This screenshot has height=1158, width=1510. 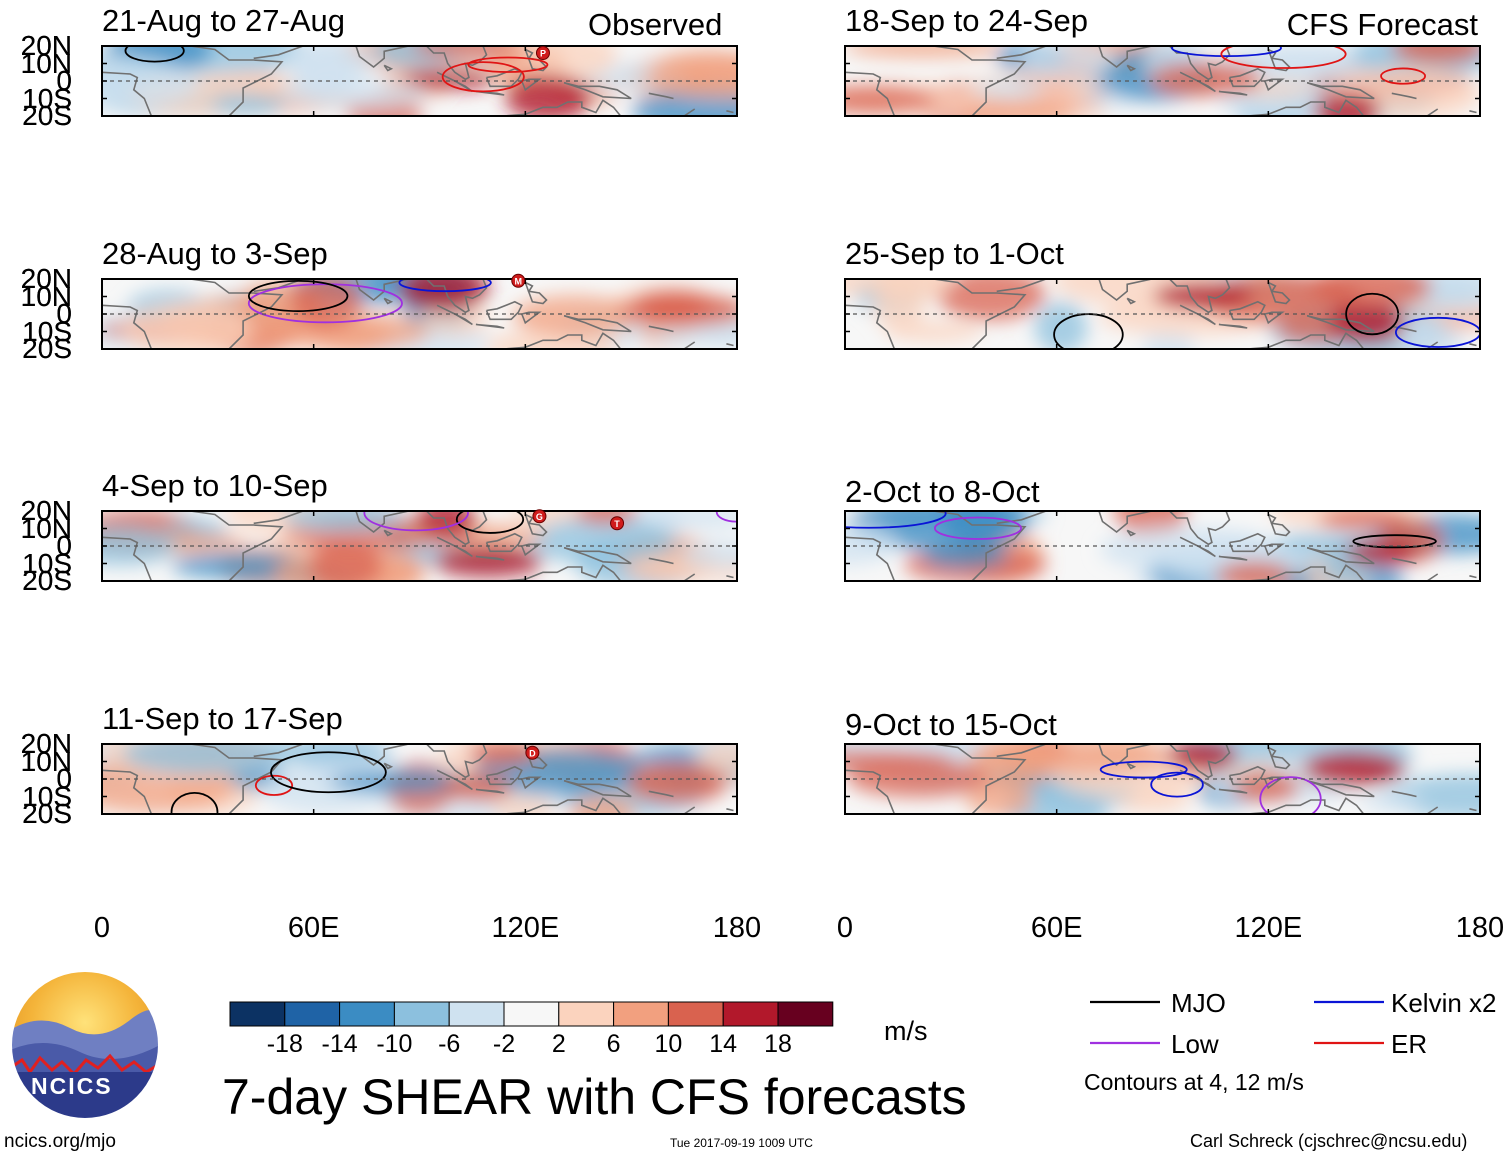 What do you see at coordinates (531, 1014) in the screenshot?
I see `colorbar` at bounding box center [531, 1014].